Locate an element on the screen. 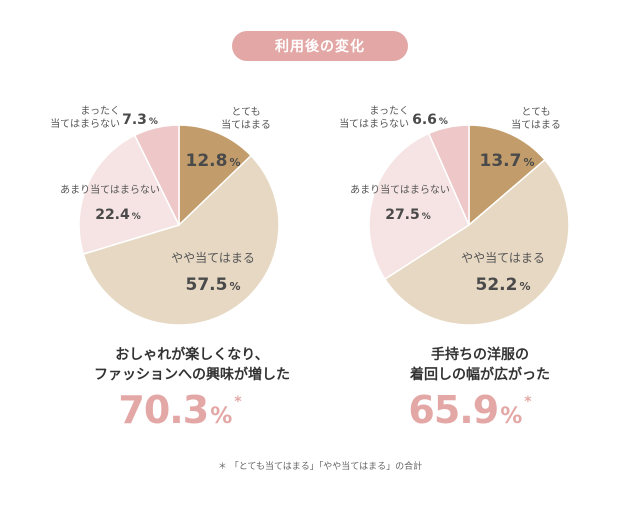 The image size is (640, 512). caption-left: おしゃれが楽しくなり、 ファッションへの興味が増した is located at coordinates (192, 365).